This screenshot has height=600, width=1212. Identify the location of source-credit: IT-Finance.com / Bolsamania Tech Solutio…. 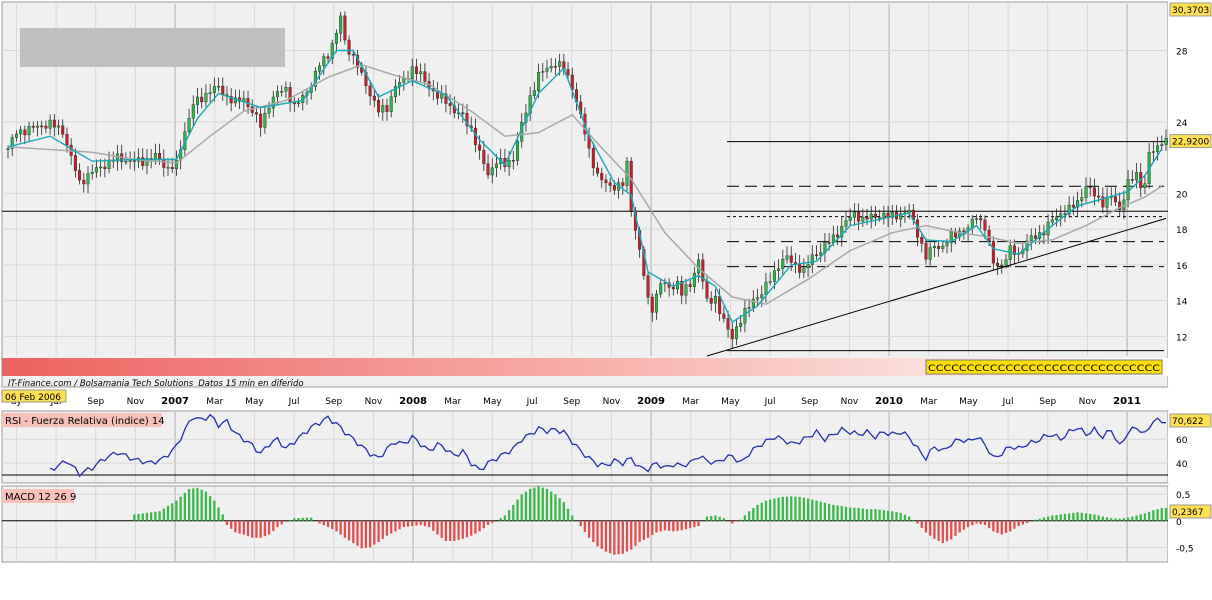
(156, 384).